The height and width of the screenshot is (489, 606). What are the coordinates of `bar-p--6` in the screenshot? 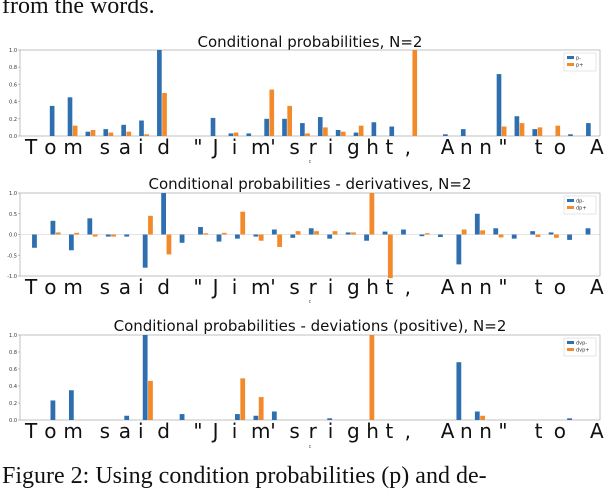 It's located at (141, 128).